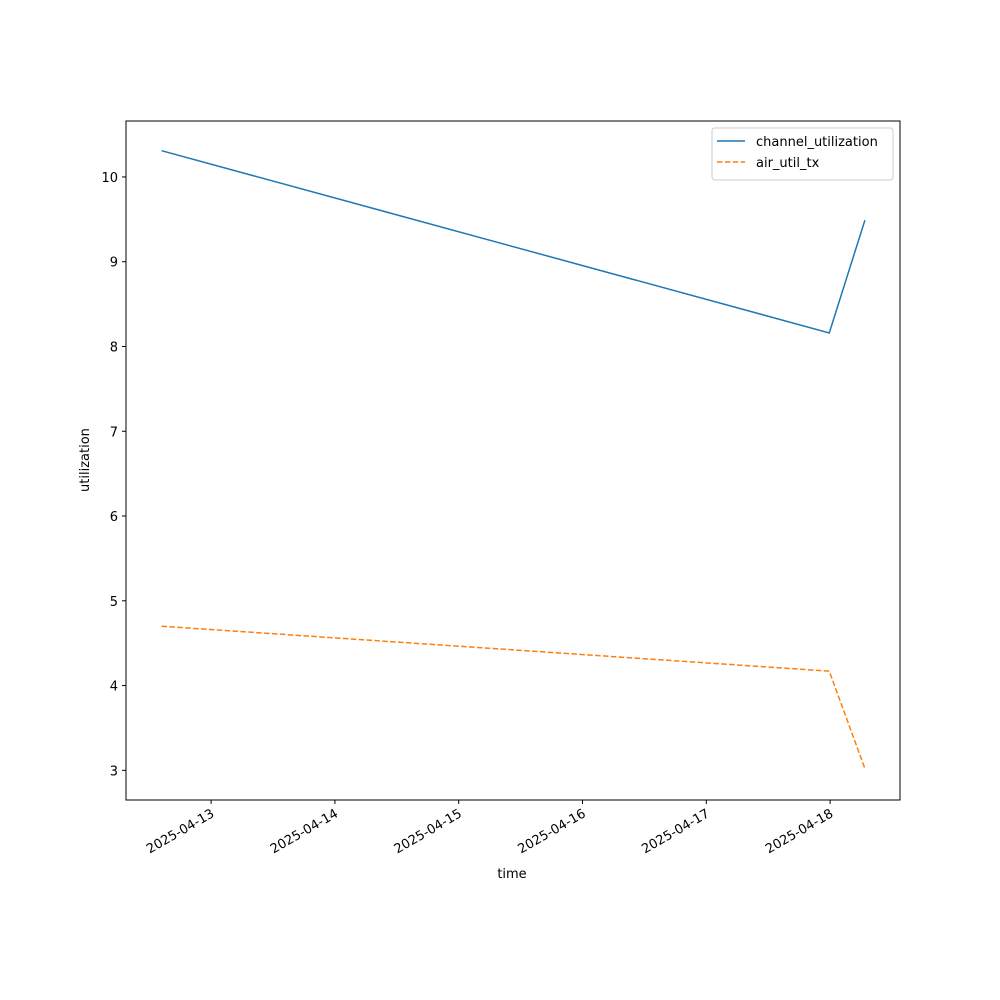 This screenshot has height=1000, width=1000. Describe the element at coordinates (304, 831) in the screenshot. I see `x-tick-label: 2025-04-14` at that location.